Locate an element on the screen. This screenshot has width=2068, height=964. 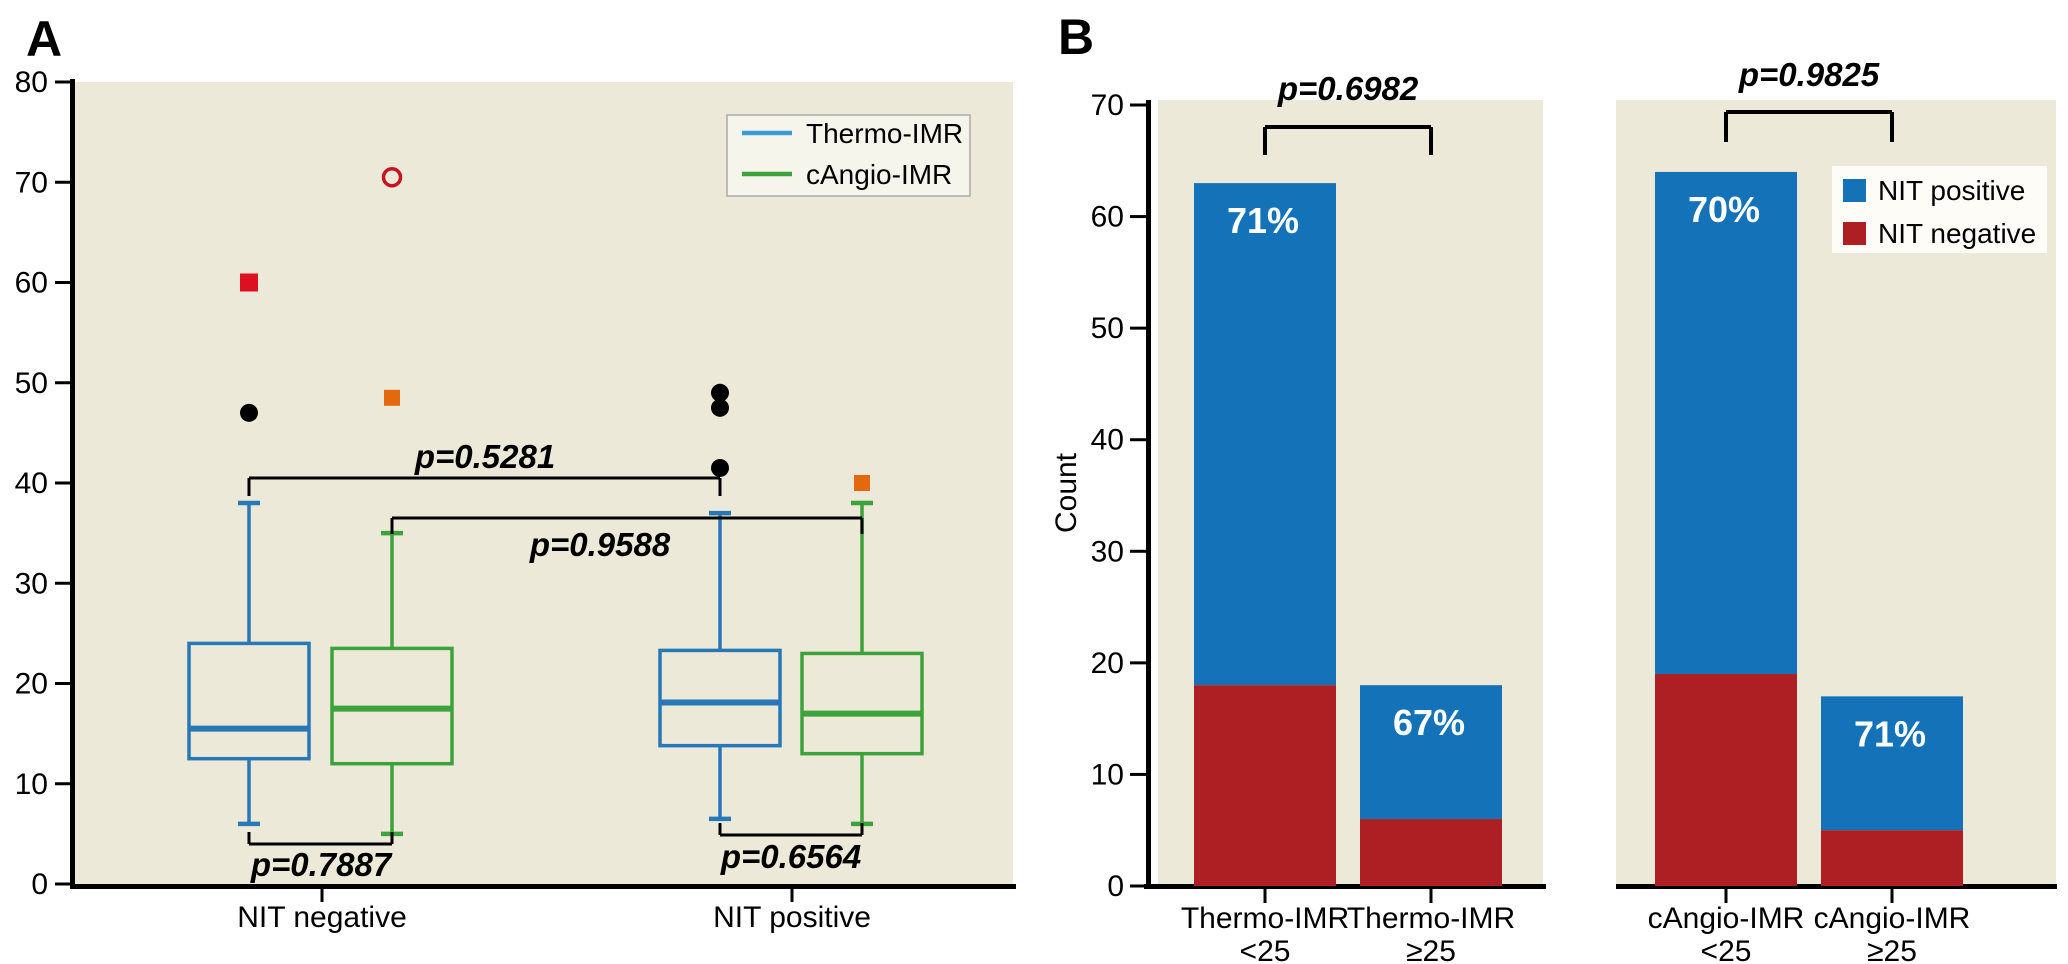
panel-a-y-tick-label: 0 is located at coordinates (39, 884).